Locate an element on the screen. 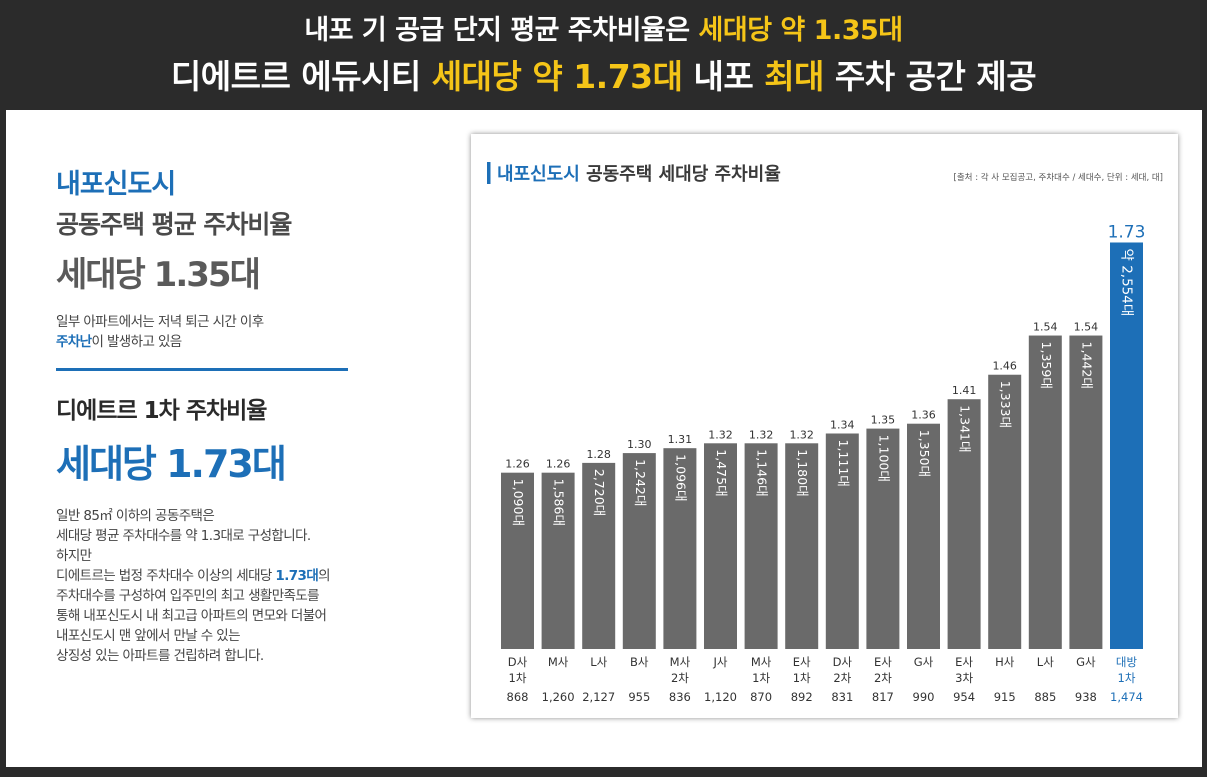  bar-spaces-label-5: 1,096대 is located at coordinates (680, 477).